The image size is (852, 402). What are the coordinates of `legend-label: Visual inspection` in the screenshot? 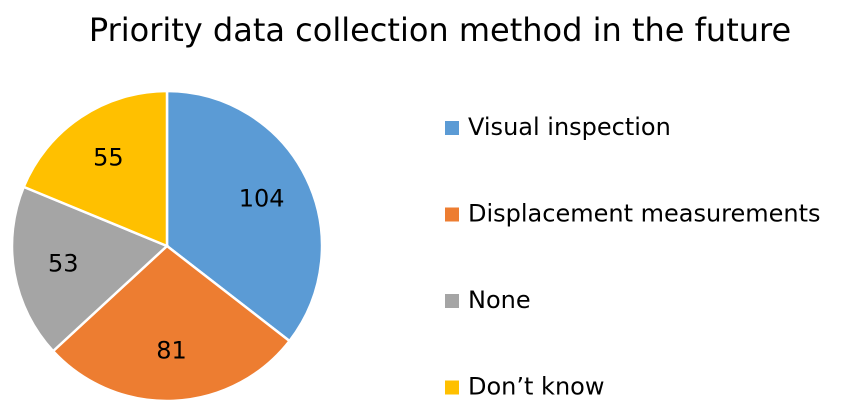 It's located at (569, 127).